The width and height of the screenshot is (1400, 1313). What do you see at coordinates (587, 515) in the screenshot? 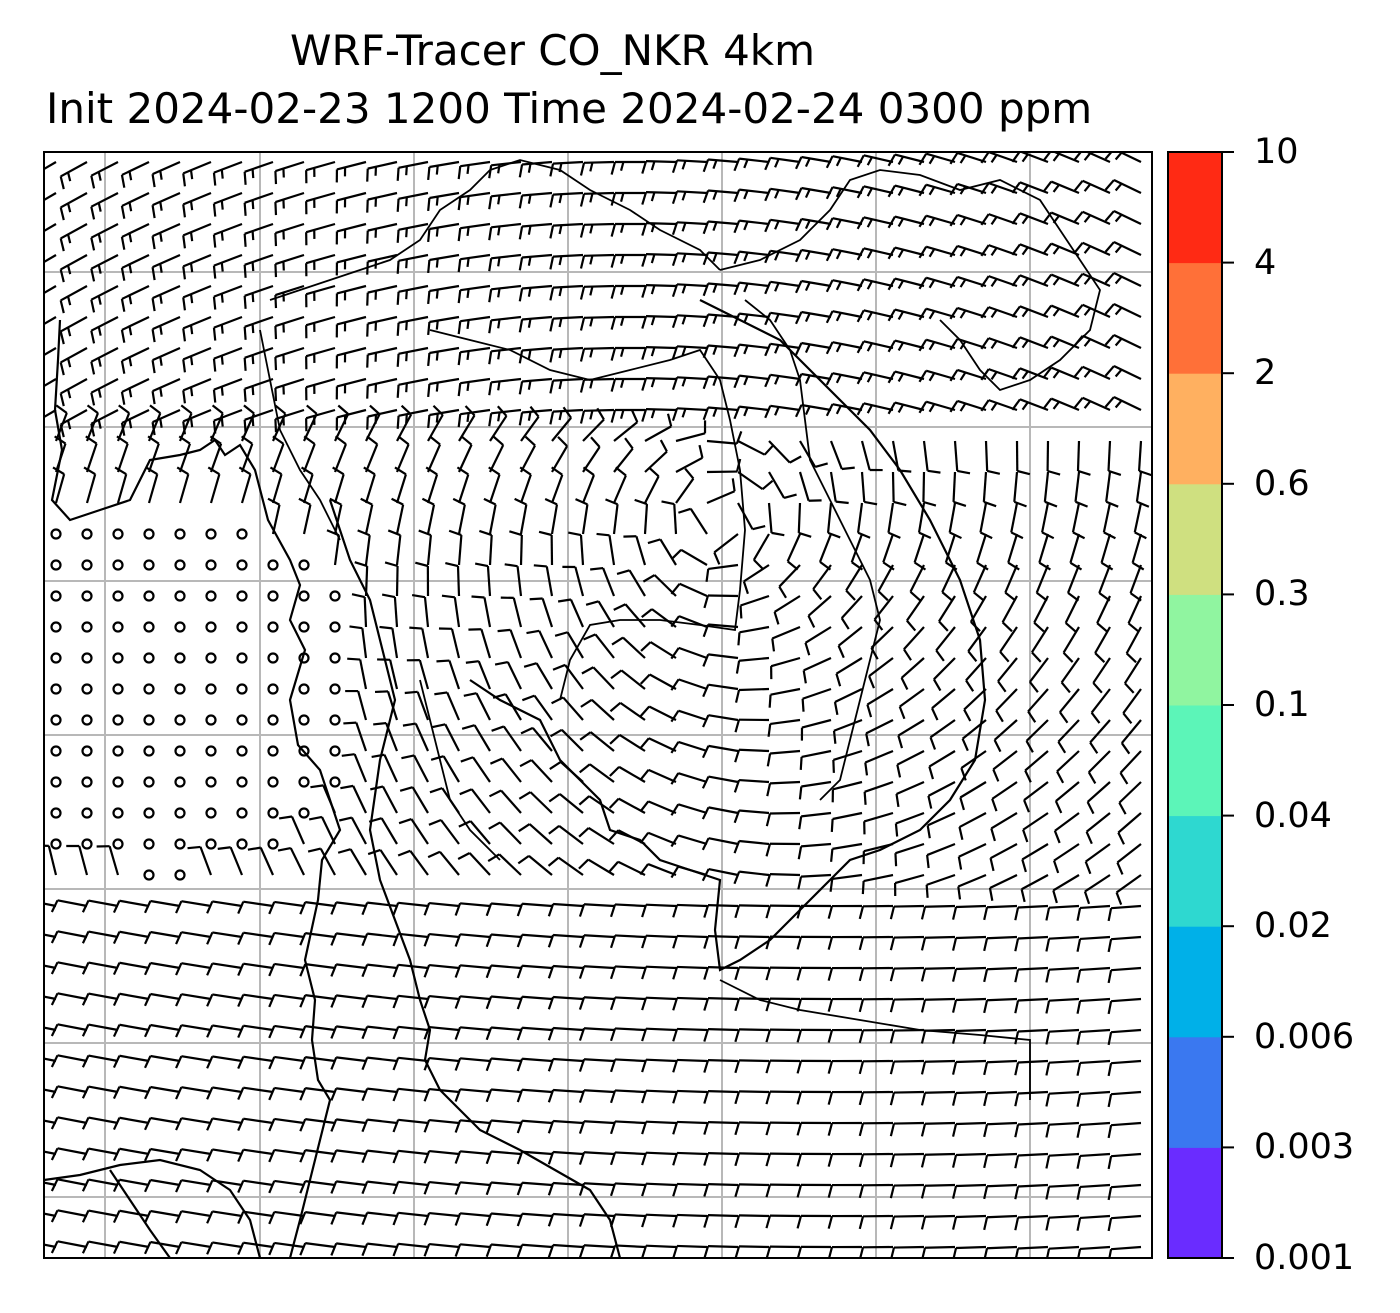
I see `border-central` at bounding box center [587, 515].